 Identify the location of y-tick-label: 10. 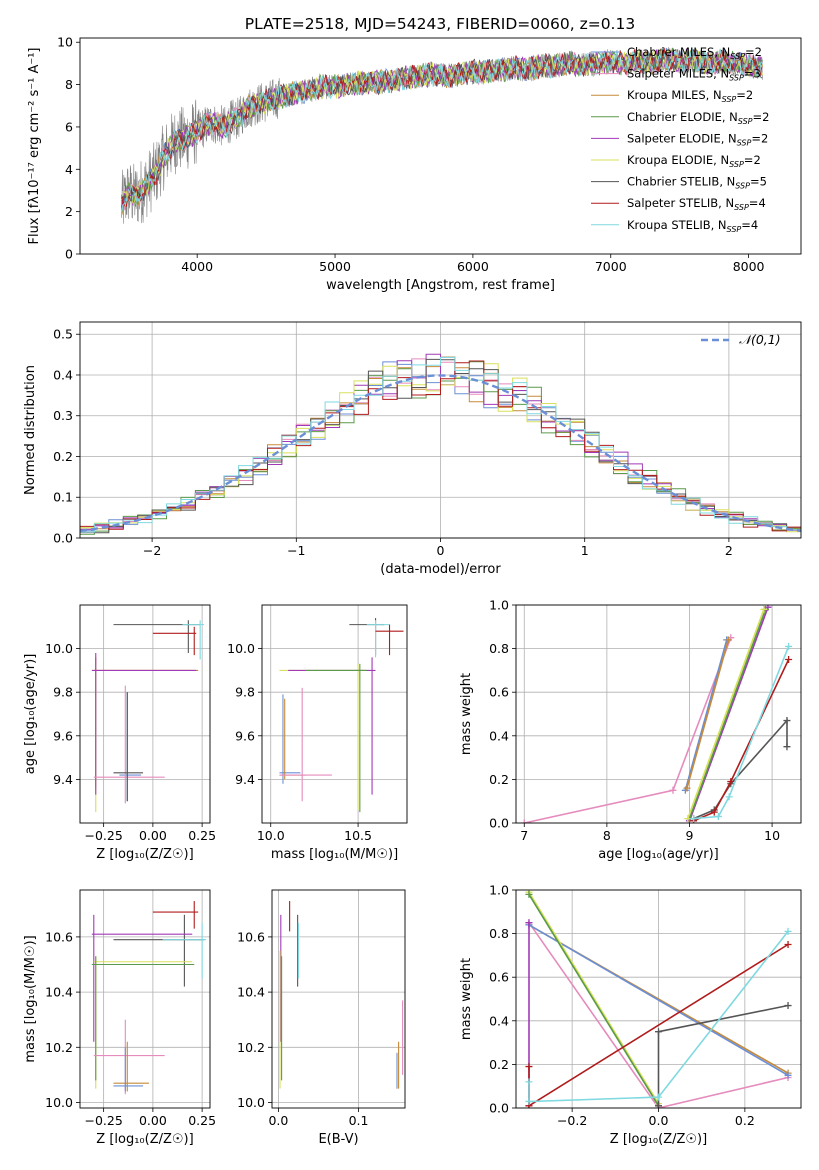
(65, 42).